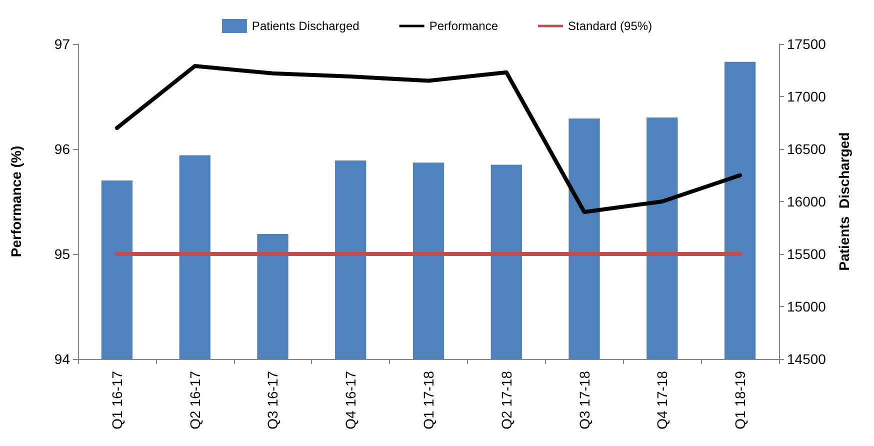  What do you see at coordinates (116, 400) in the screenshot?
I see `x-tick-label: Q1 16-17` at bounding box center [116, 400].